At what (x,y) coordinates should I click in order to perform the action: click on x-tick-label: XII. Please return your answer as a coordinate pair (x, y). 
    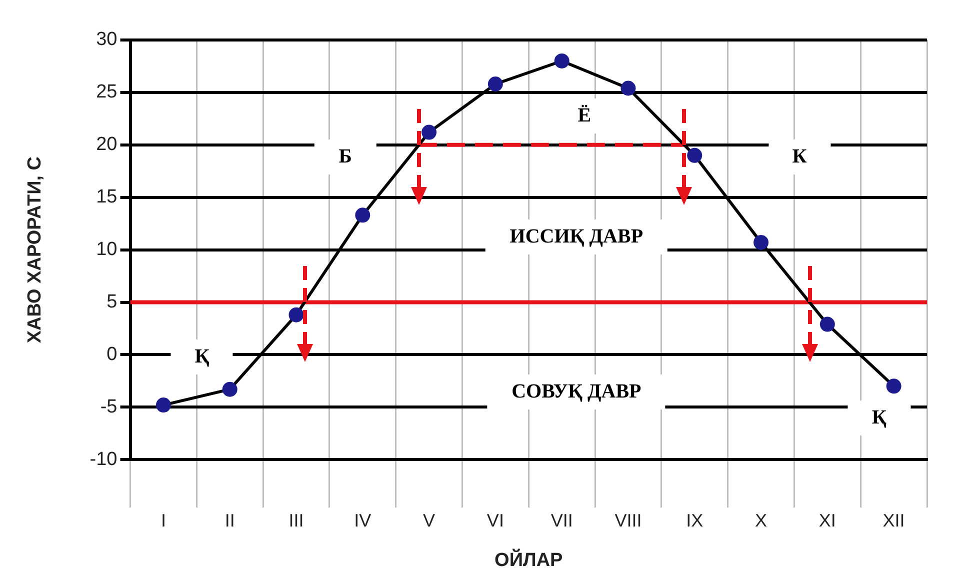
    Looking at the image, I should click on (893, 520).